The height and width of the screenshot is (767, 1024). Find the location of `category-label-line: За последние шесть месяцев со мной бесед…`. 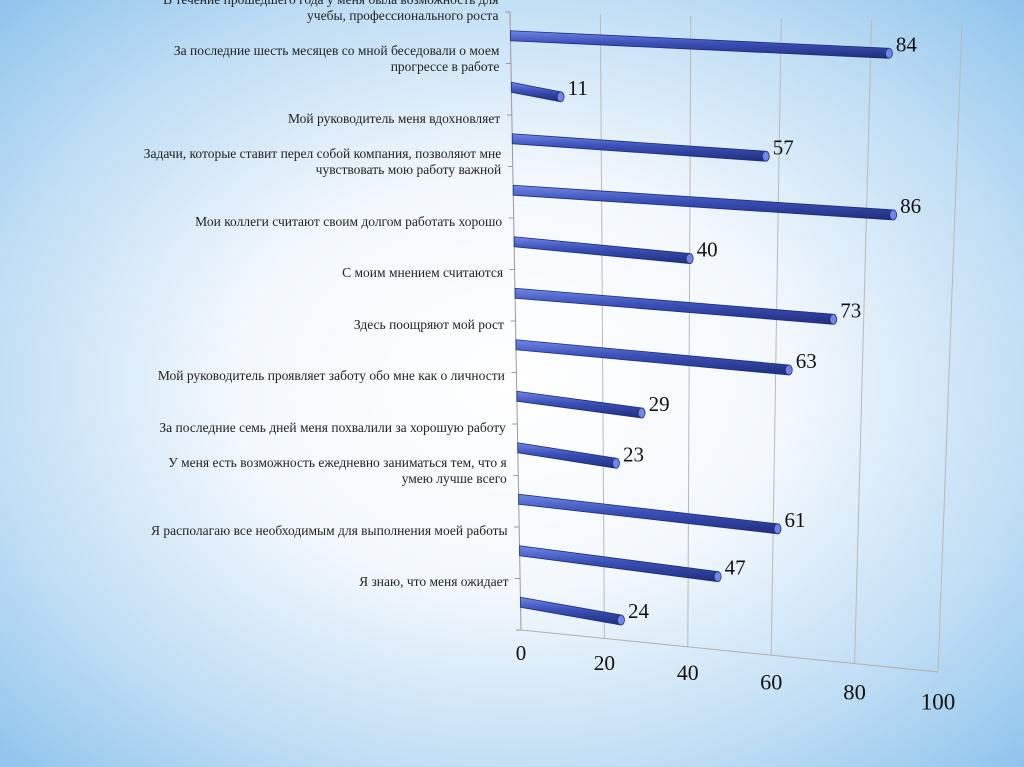

category-label-line: За последние шесть месяцев со мной бесед… is located at coordinates (336, 51).